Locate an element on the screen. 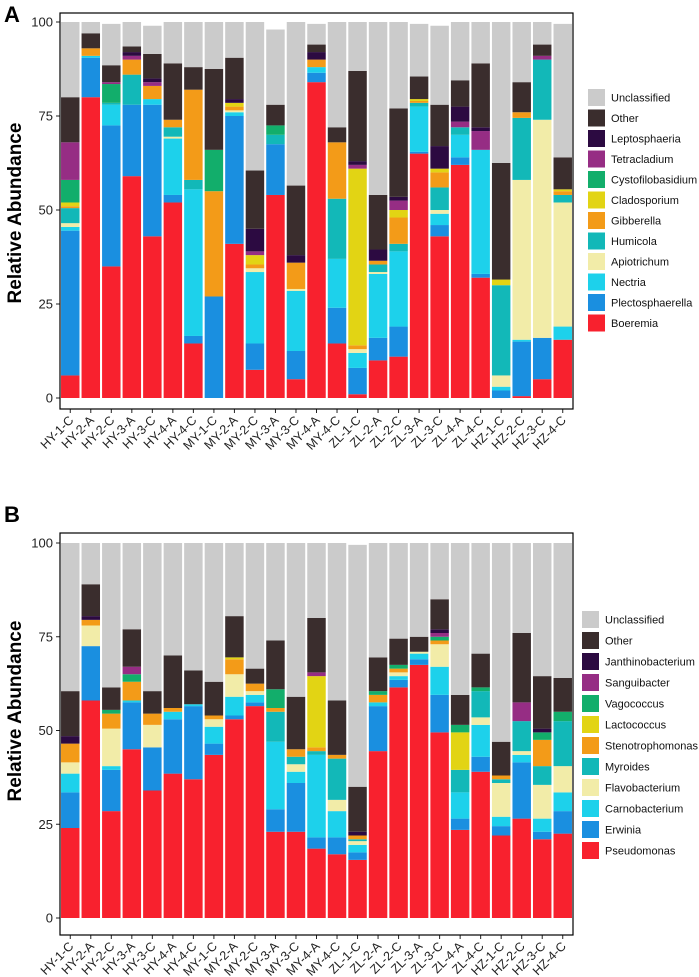 Image resolution: width=699 pixels, height=977 pixels. bar-segment-boeremia-my-3-a is located at coordinates (275, 296).